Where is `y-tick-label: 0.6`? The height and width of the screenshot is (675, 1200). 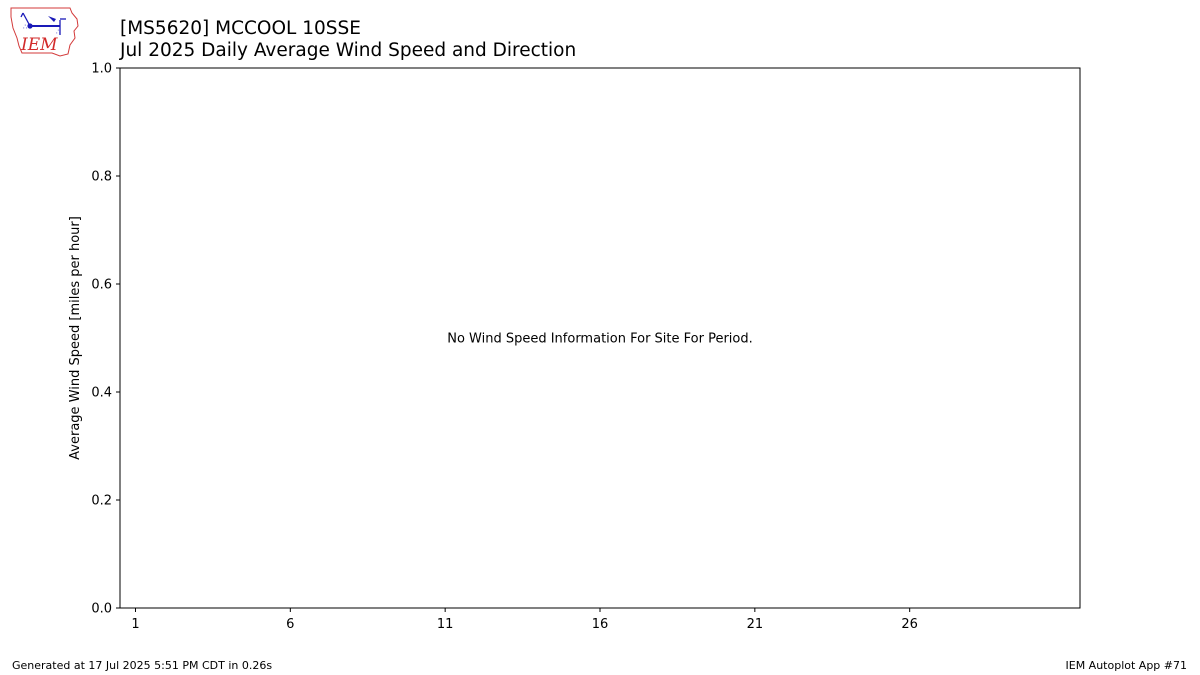
y-tick-label: 0.6 is located at coordinates (101, 285).